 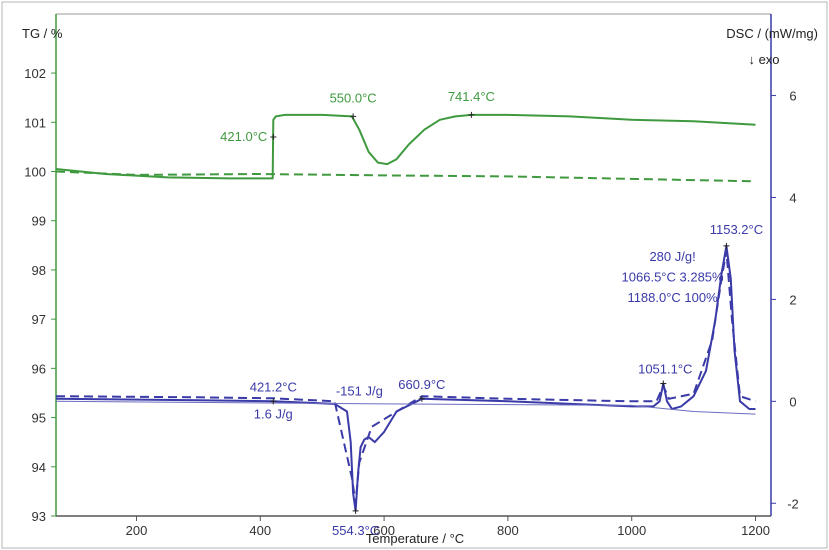 I want to click on y1-tick-label: 96, so click(x=39, y=368).